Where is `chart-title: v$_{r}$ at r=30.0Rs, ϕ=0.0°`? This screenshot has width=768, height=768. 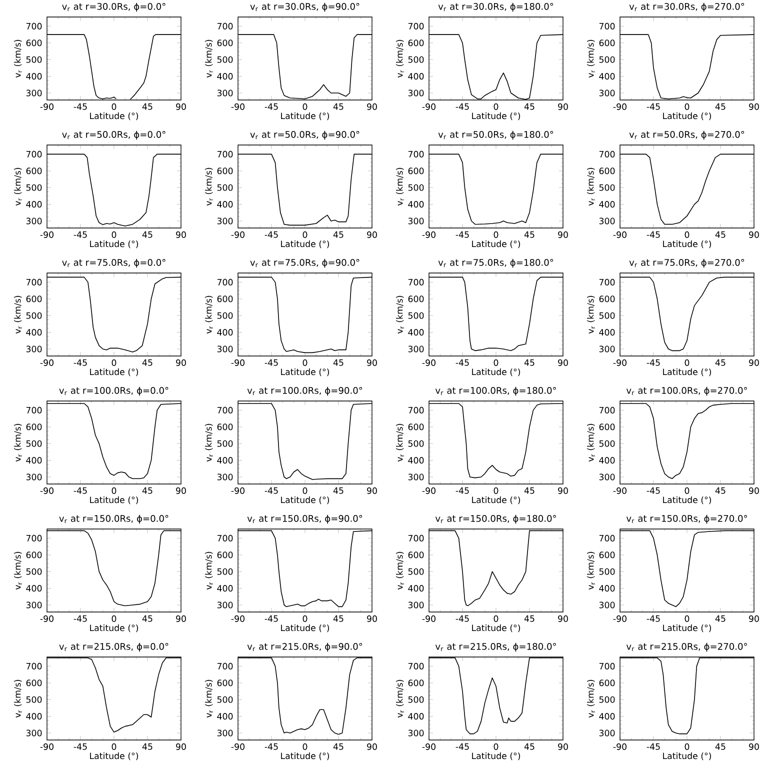 chart-title: v$_{r}$ at r=30.0Rs, ϕ=0.0° is located at coordinates (114, 7).